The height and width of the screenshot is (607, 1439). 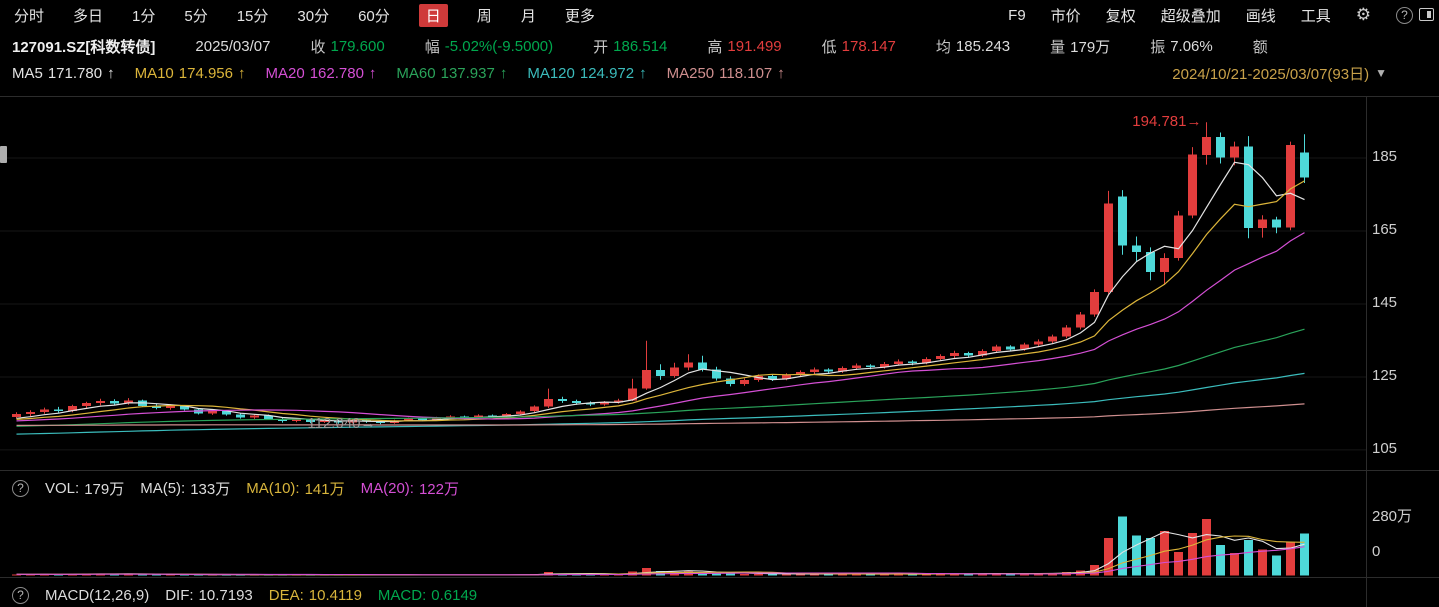 I want to click on volume-help-icon: ?, so click(x=20, y=488).